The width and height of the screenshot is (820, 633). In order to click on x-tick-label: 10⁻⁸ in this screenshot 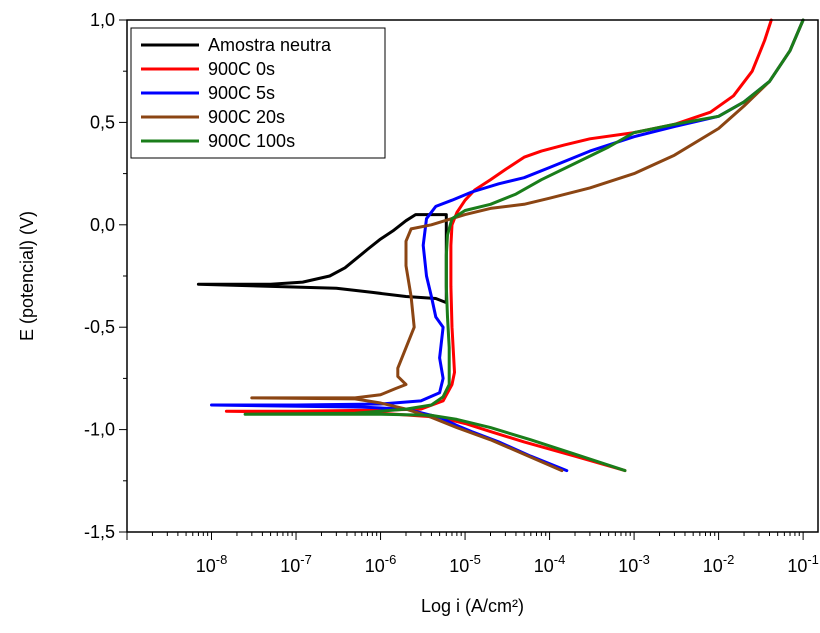, I will do `click(212, 564)`.